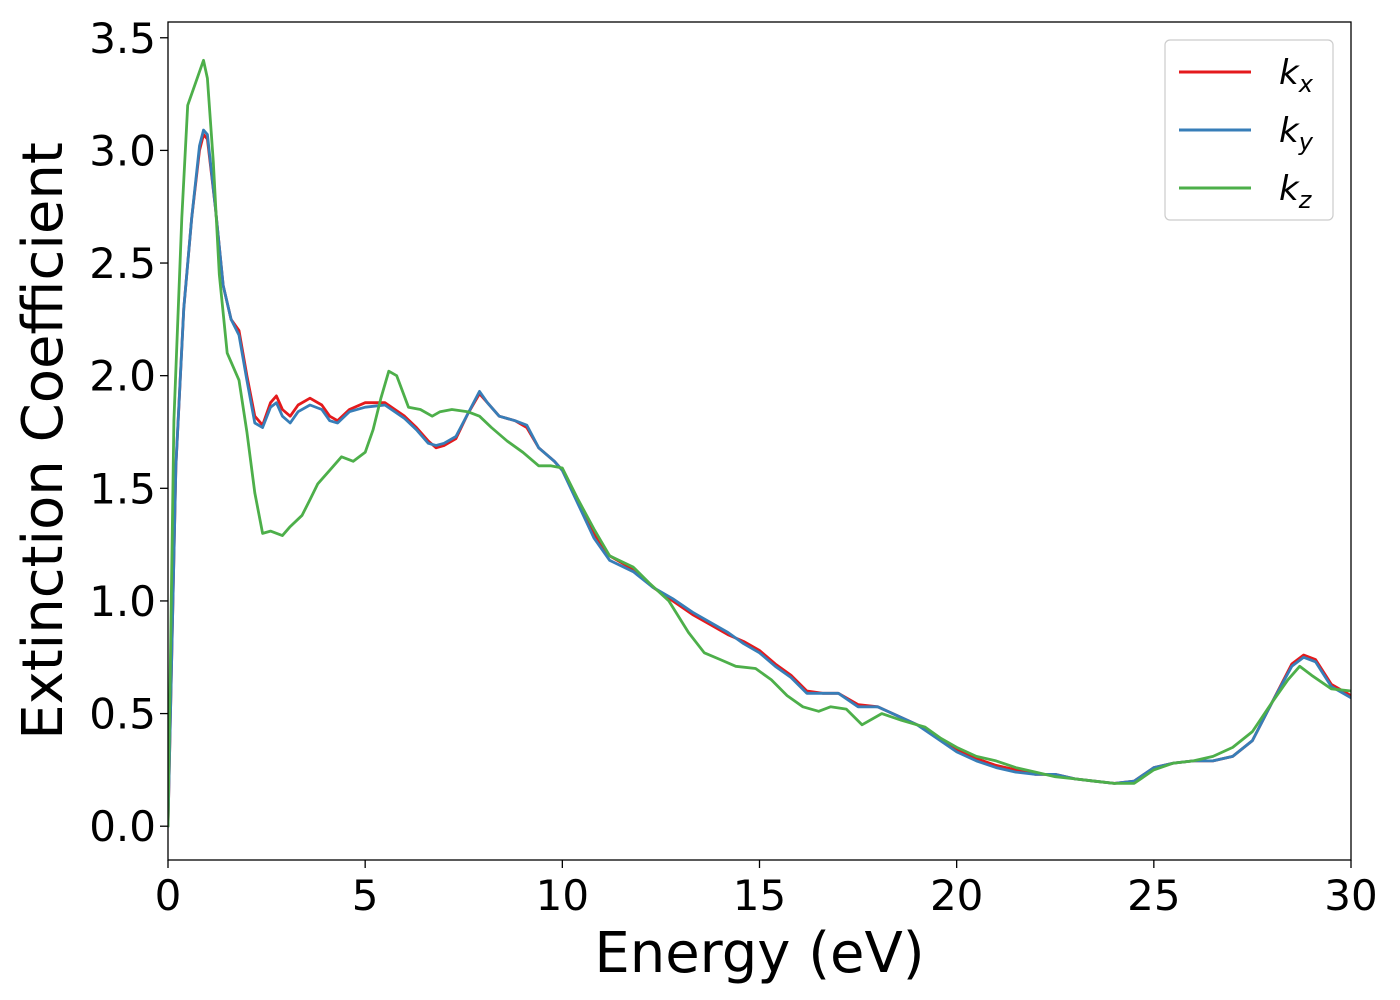 Image resolution: width=1400 pixels, height=1000 pixels. What do you see at coordinates (1296, 191) in the screenshot?
I see `legend-label-kz: kz` at bounding box center [1296, 191].